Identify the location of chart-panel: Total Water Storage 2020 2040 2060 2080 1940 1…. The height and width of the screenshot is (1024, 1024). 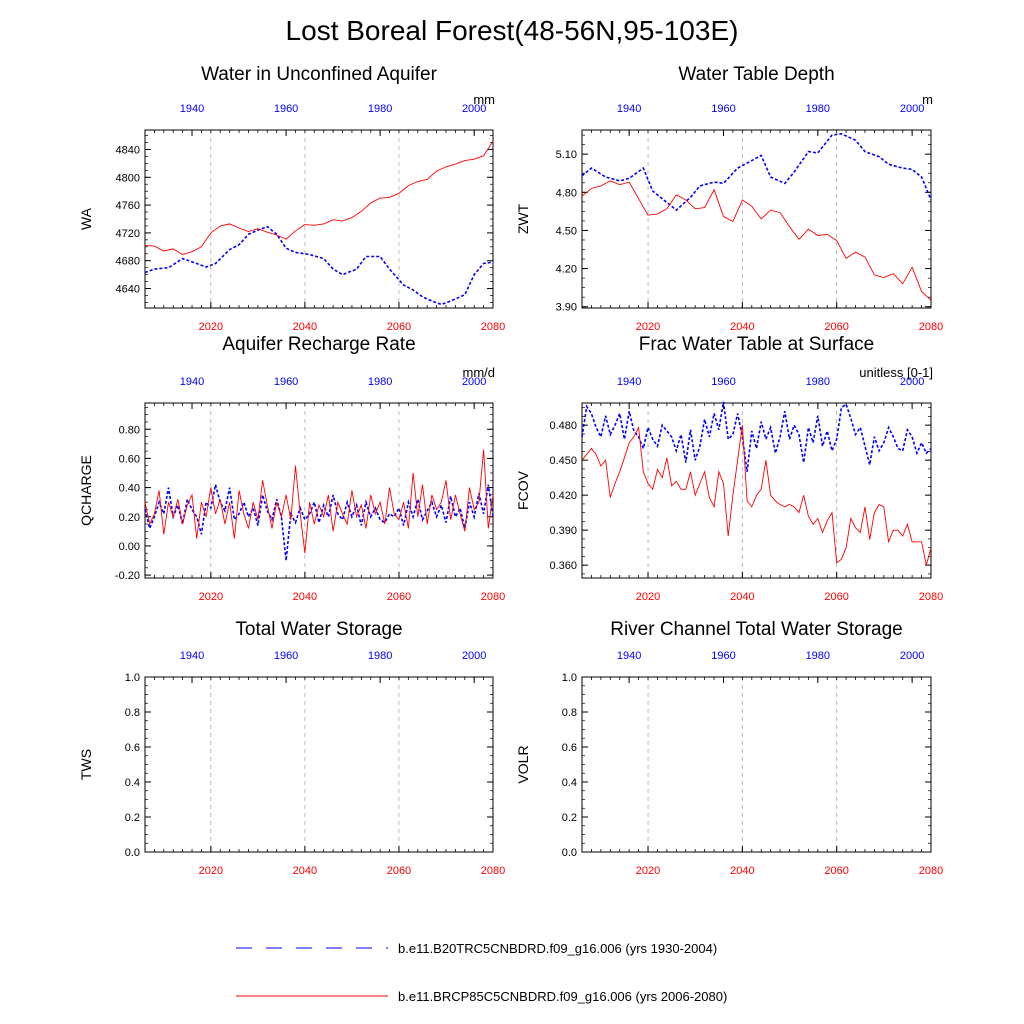
(291, 748).